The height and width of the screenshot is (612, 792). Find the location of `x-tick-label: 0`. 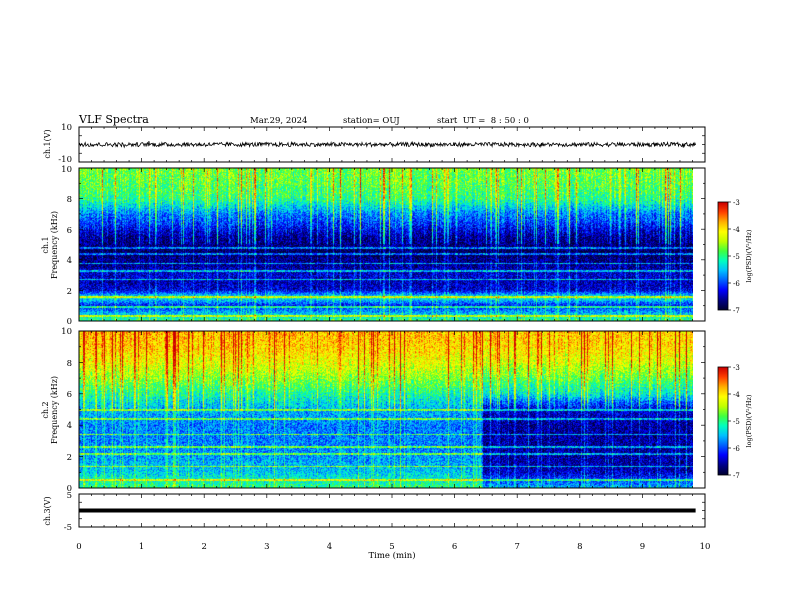

x-tick-label: 0 is located at coordinates (78, 547).